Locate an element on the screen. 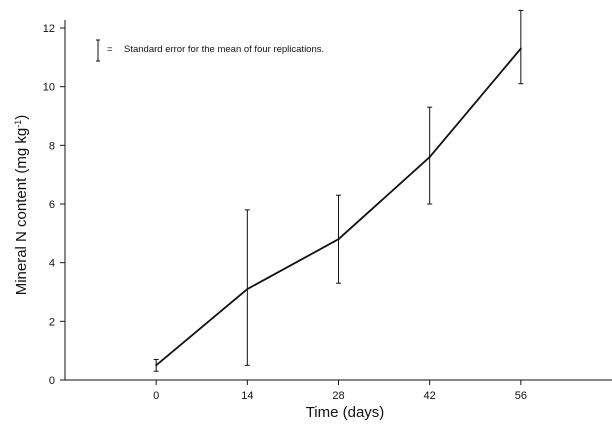 Image resolution: width=612 pixels, height=424 pixels. x-axis-ticks: 0 14 28 42 56 is located at coordinates (340, 391).